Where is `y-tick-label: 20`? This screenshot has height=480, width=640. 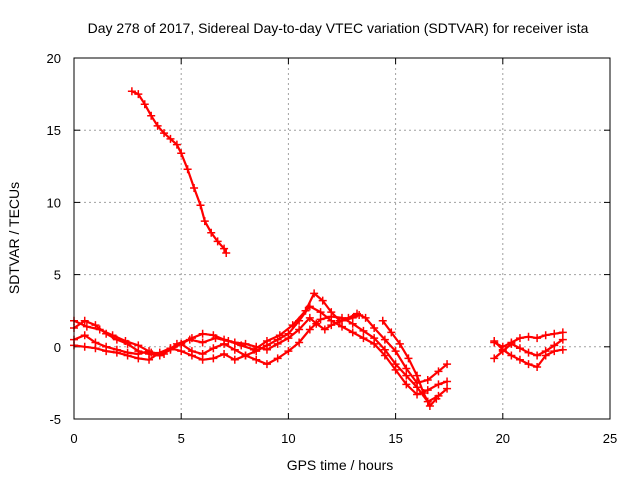 y-tick-label: 20 is located at coordinates (54, 58).